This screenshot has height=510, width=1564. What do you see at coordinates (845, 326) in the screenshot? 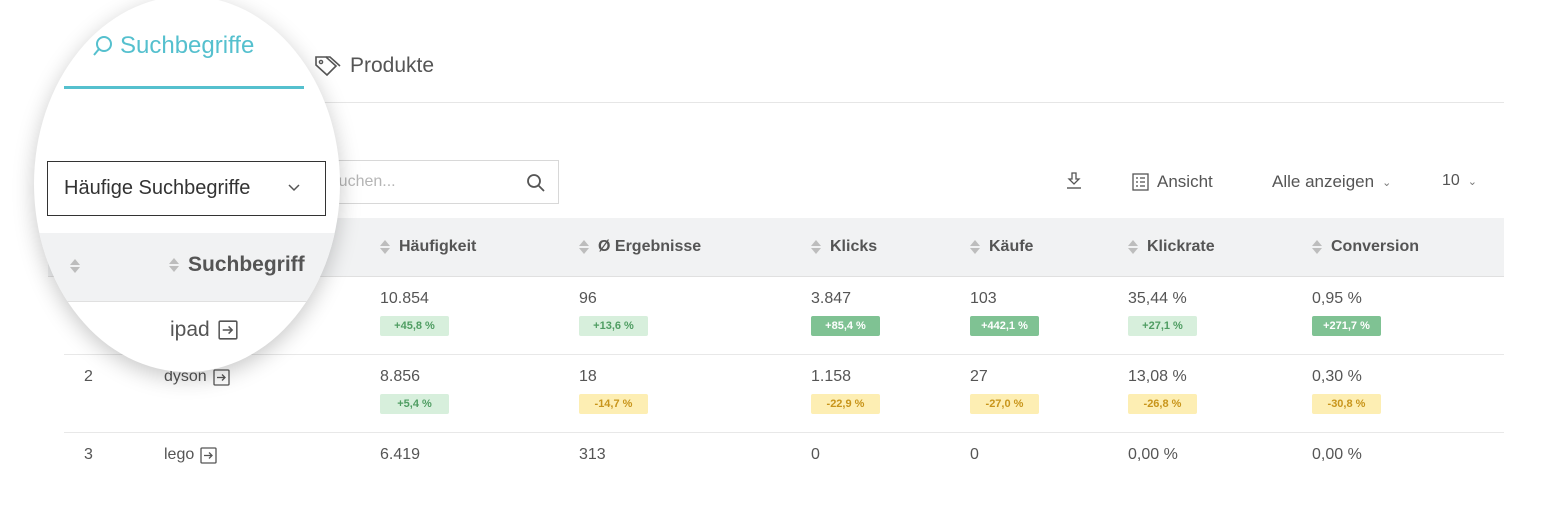
I see `delta-badge: +85,4 %` at bounding box center [845, 326].